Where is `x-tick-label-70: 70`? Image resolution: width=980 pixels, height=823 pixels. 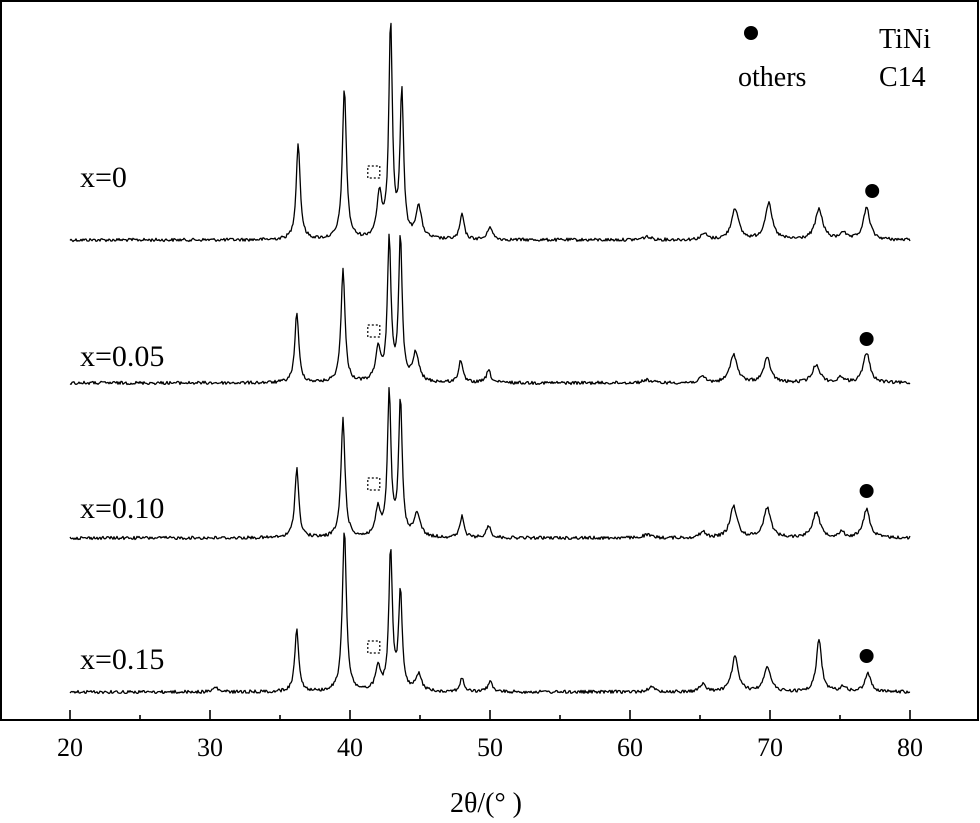
x-tick-label-70: 70 is located at coordinates (770, 747).